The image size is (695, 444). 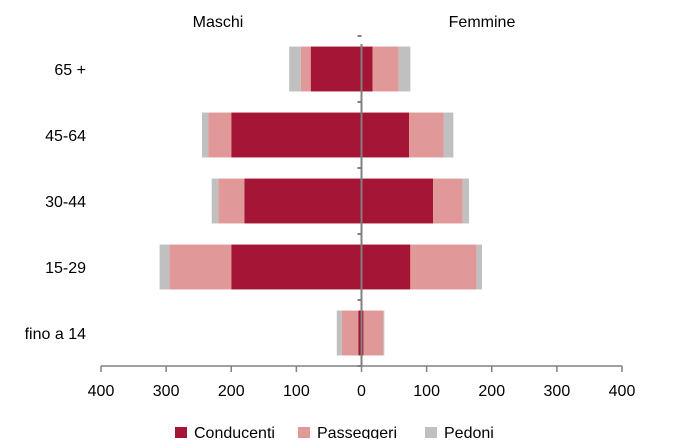 I want to click on legend: Conducenti Passeggeri Pedoni, so click(x=334, y=433).